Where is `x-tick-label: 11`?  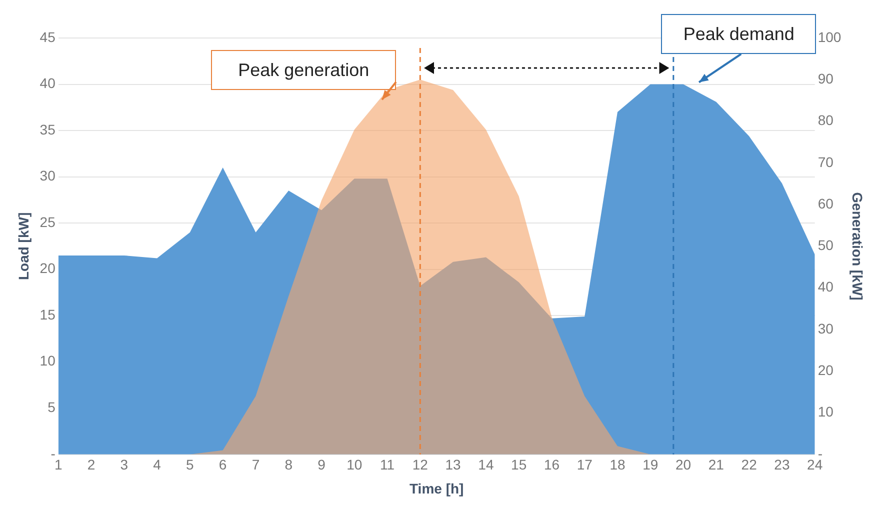 x-tick-label: 11 is located at coordinates (387, 464).